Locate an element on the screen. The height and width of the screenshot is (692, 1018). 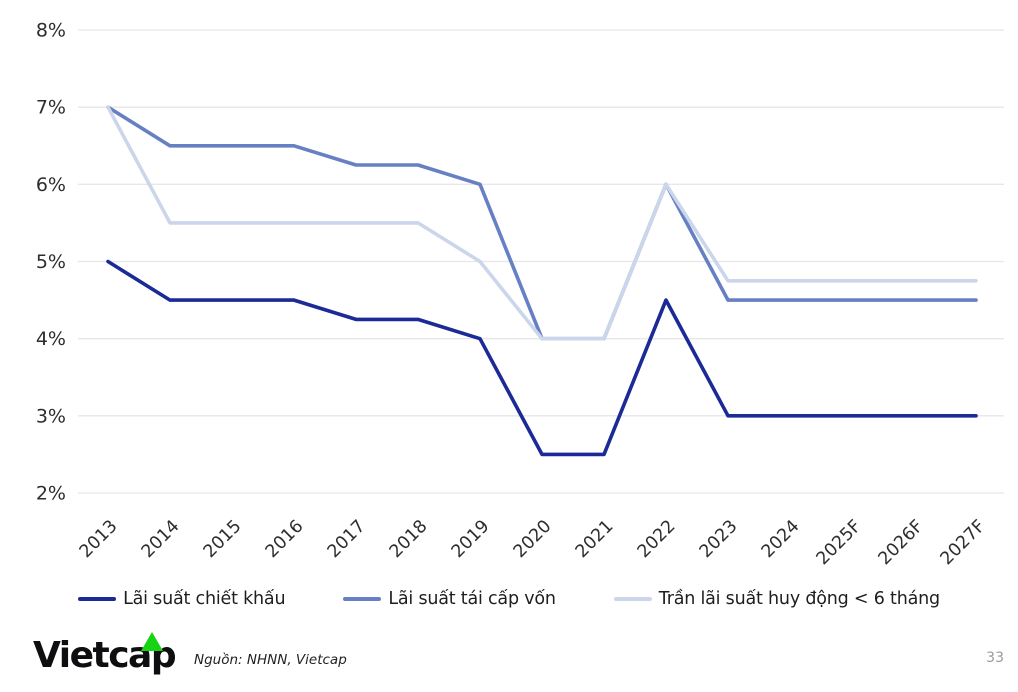
y-axis-tick-label: 7% is located at coordinates (51, 108).